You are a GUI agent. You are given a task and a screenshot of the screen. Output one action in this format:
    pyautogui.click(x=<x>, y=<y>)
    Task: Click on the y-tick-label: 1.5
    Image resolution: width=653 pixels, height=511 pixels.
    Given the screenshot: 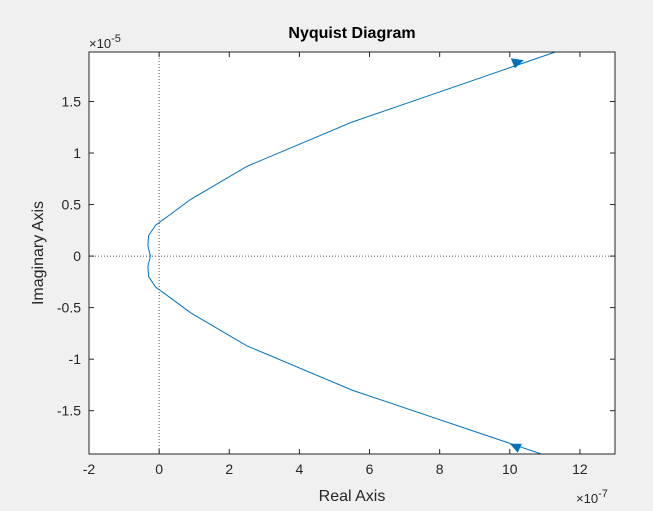 What is the action you would take?
    pyautogui.click(x=72, y=101)
    